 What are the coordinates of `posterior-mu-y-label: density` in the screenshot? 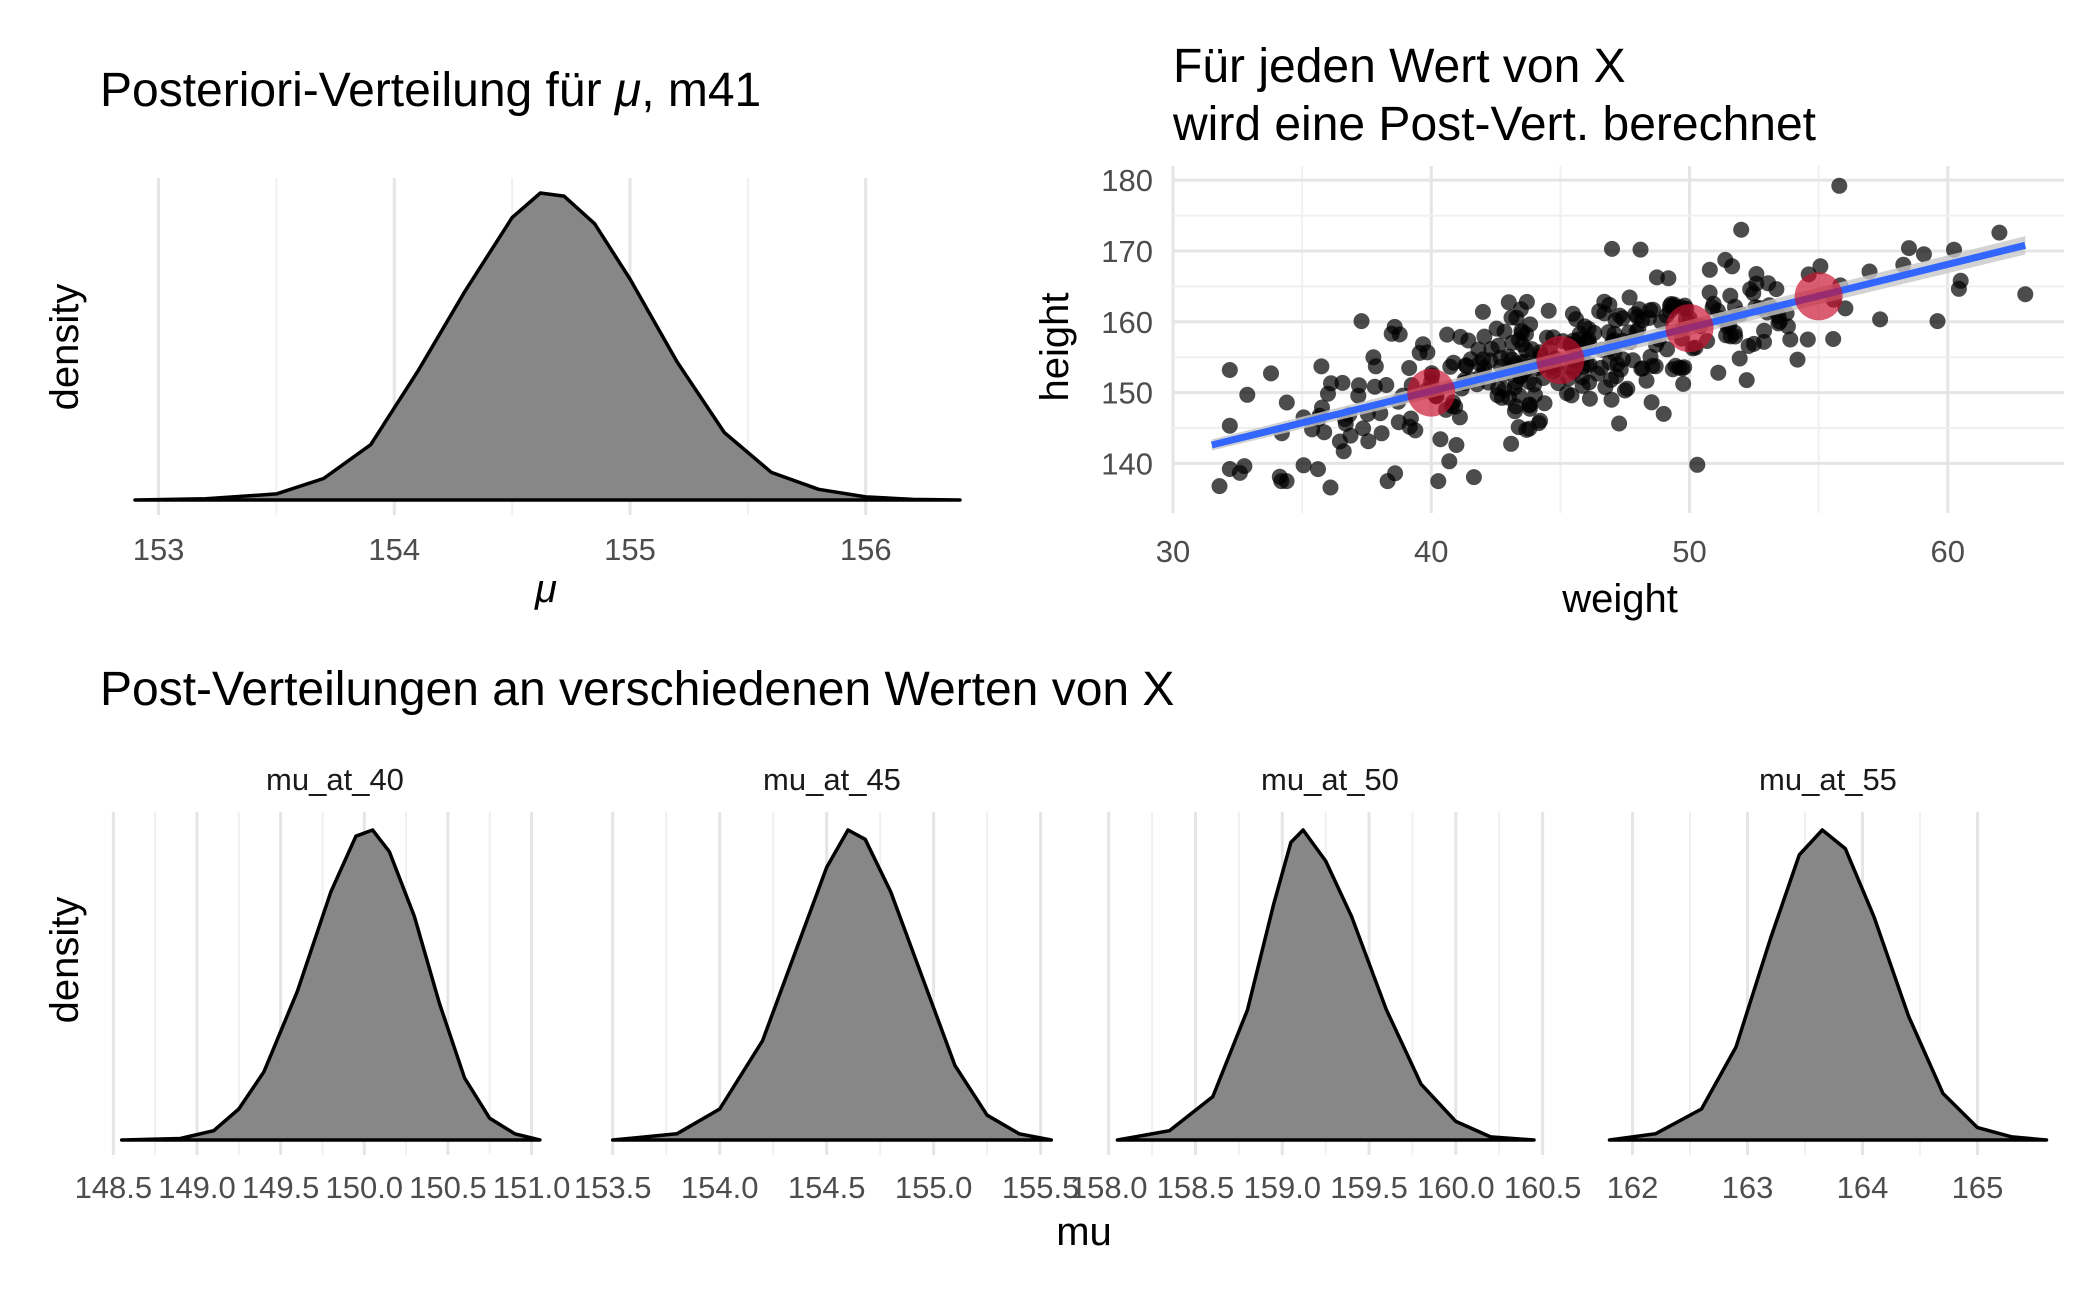 It's located at (65, 347).